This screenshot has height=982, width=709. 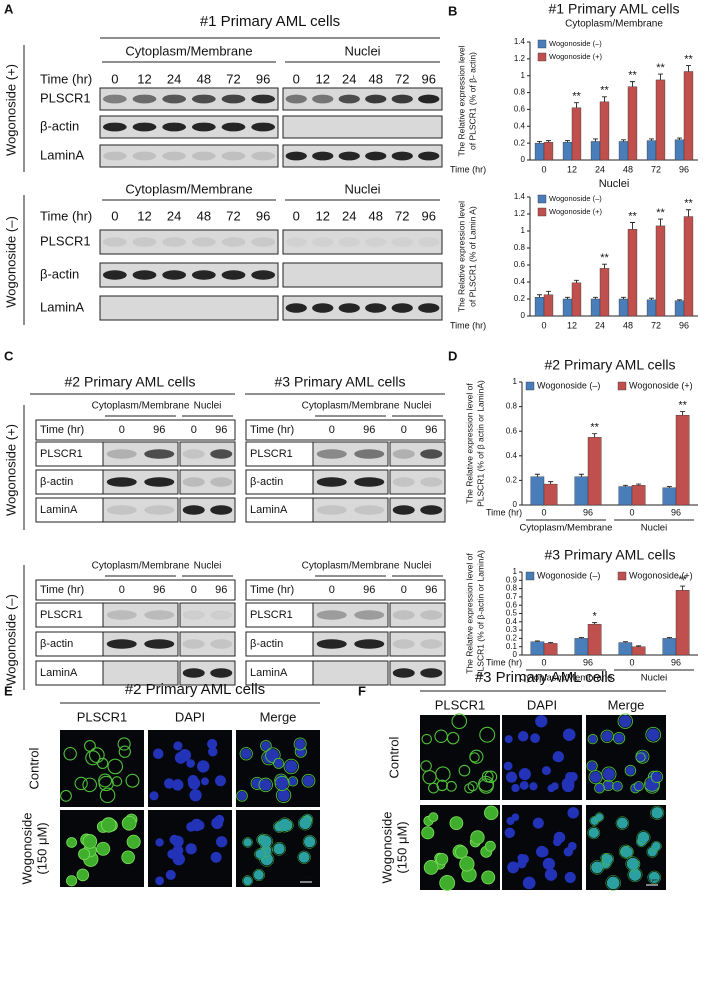 I want to click on protein-label: β-actin, so click(x=266, y=482).